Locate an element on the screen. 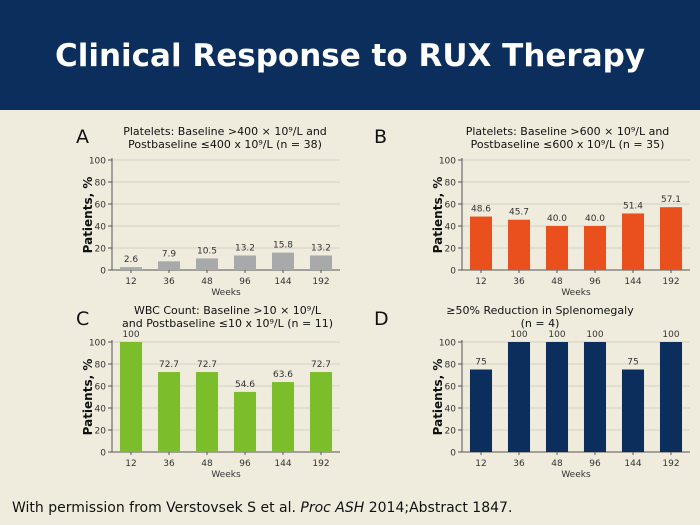 This screenshot has width=700, height=525. panel-letter: A is located at coordinates (82, 137).